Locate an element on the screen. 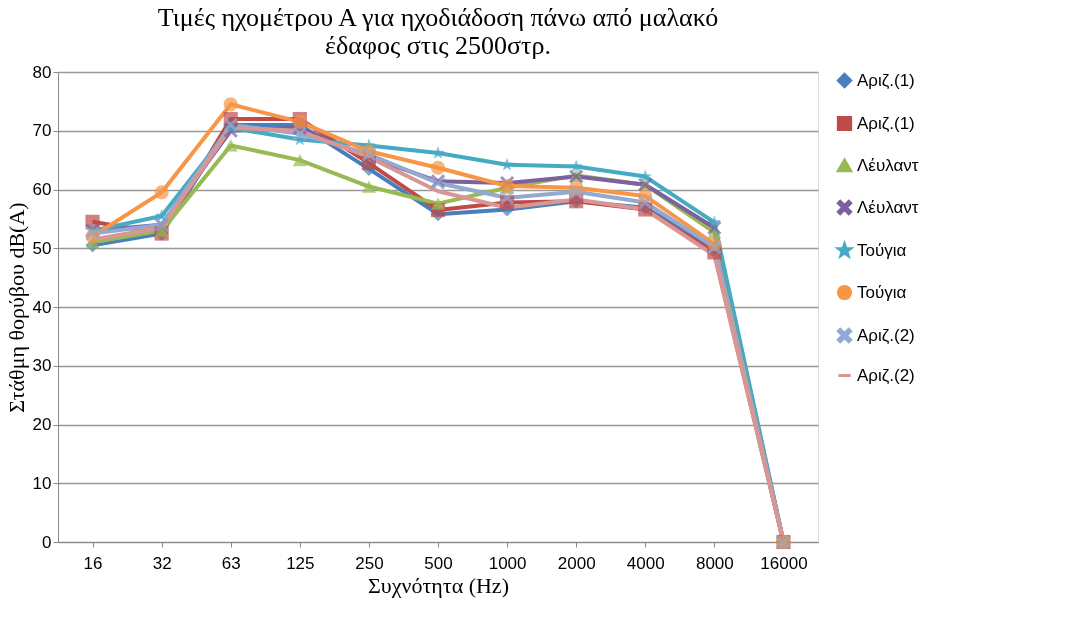 The image size is (1078, 621). x-tick-label: 32 is located at coordinates (162, 563).